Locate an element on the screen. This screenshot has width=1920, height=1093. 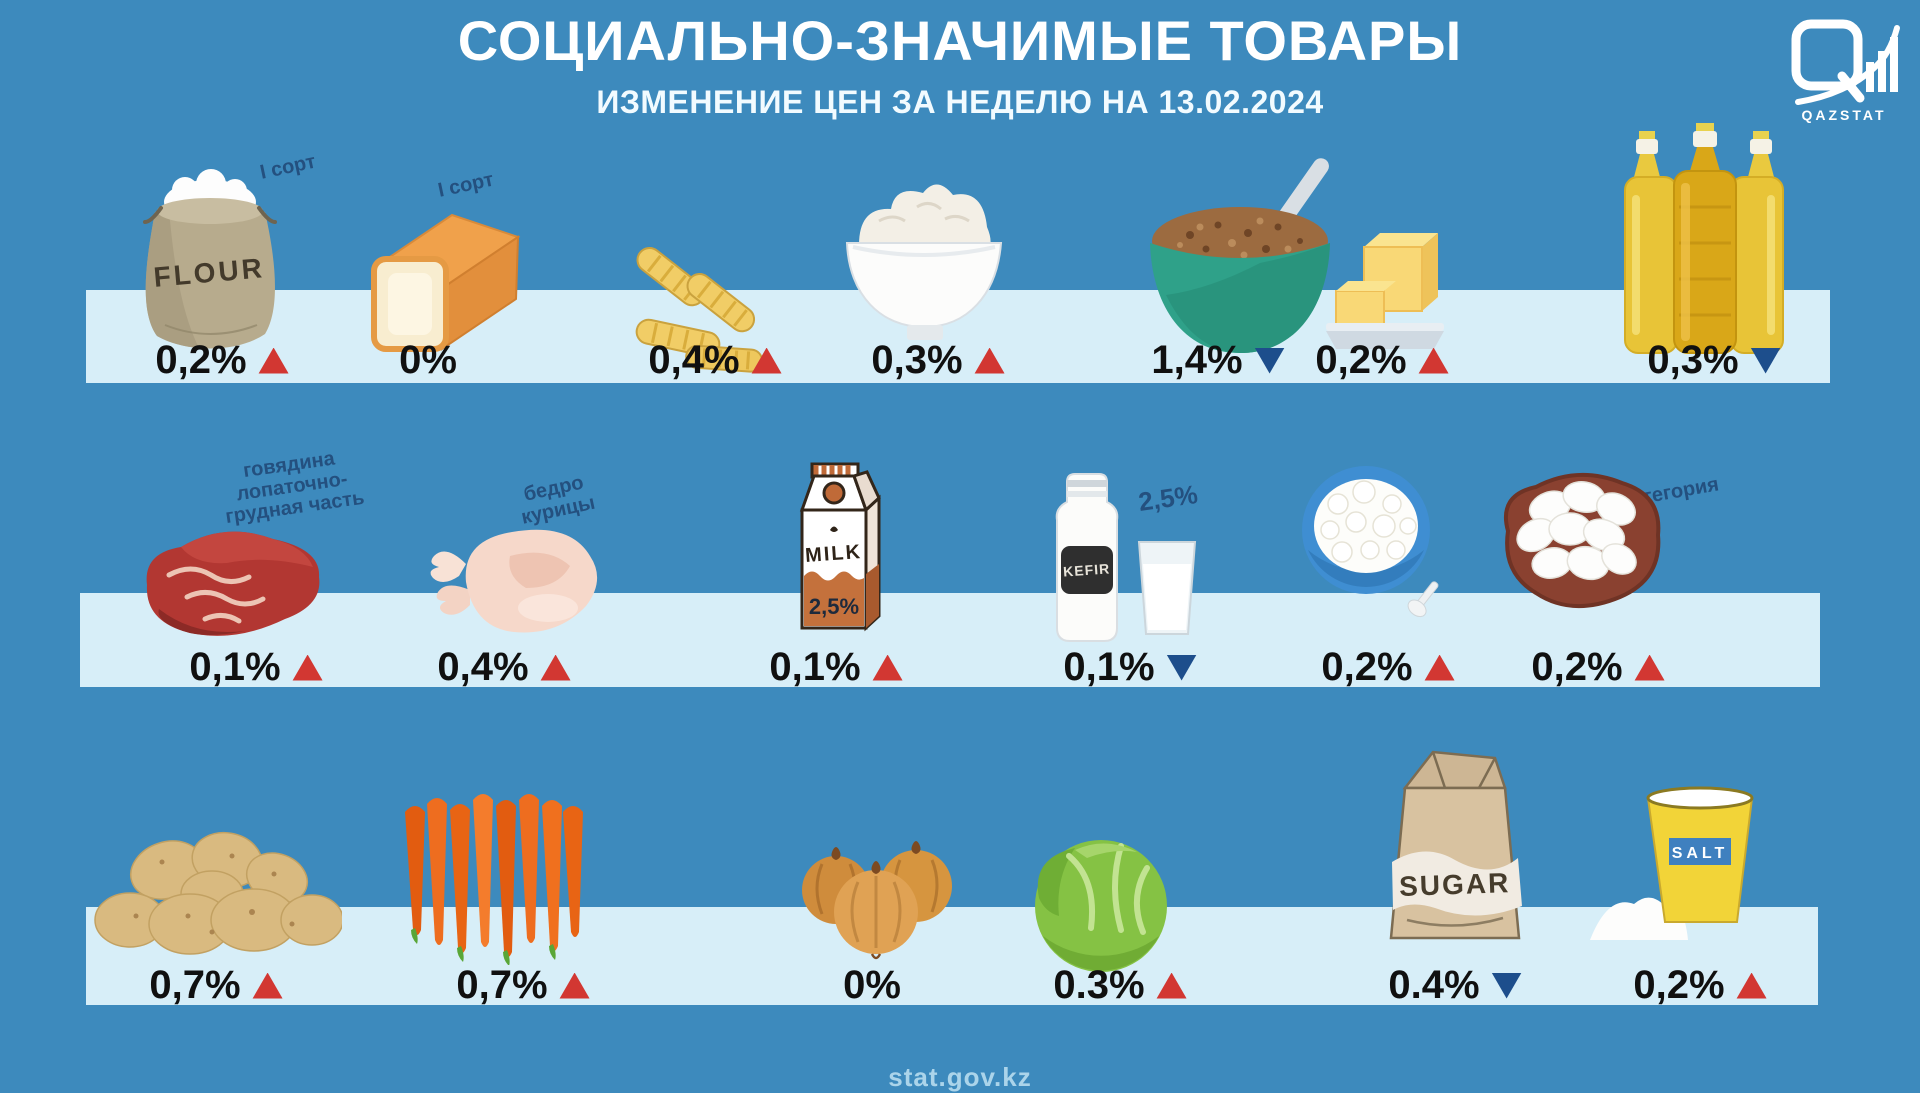
svg-text: MILK is located at coordinates (833, 554).